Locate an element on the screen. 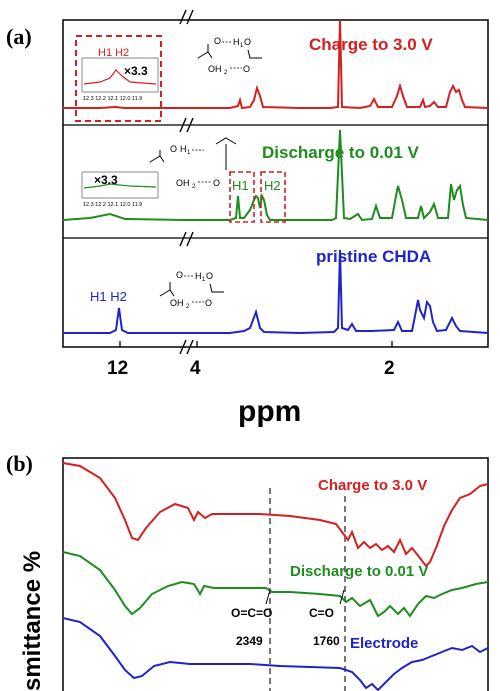  inset-highlight-box is located at coordinates (118, 78).